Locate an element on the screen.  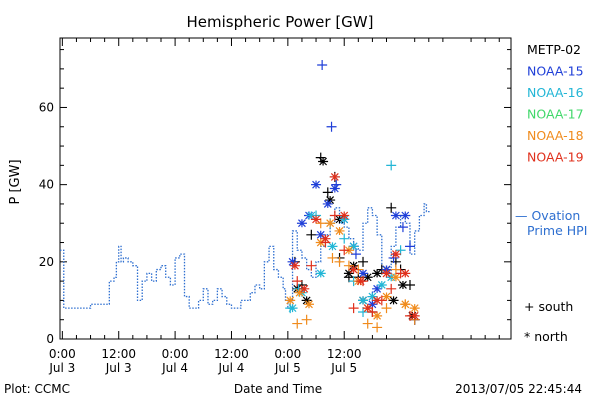
marker-symbol-legend: + south * north is located at coordinates (548, 321).